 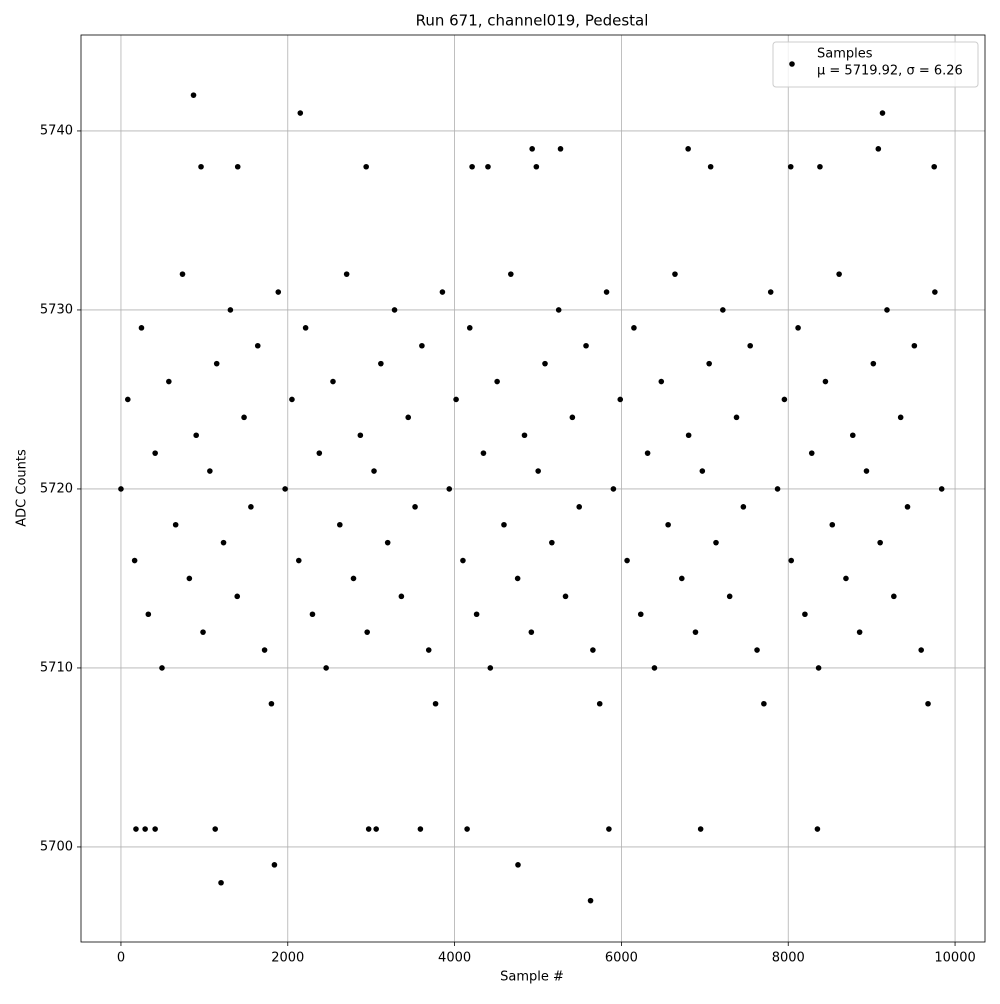 What do you see at coordinates (56, 309) in the screenshot?
I see `y-tick-label: 5730` at bounding box center [56, 309].